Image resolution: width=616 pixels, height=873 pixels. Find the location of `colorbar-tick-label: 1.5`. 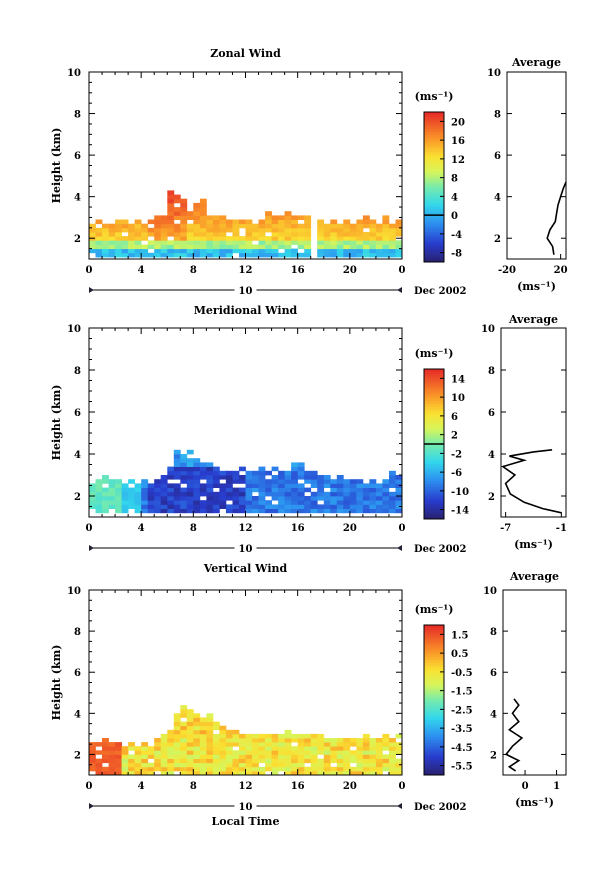

colorbar-tick-label: 1.5 is located at coordinates (459, 635).